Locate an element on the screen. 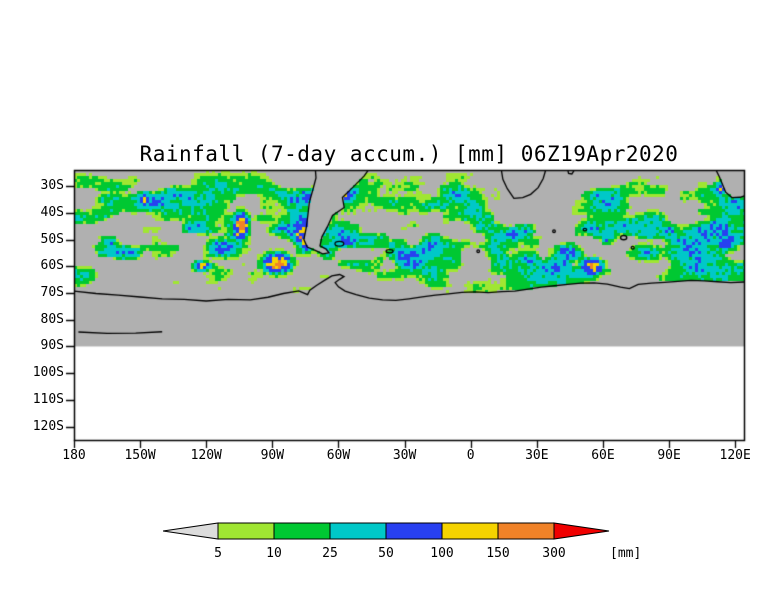 The image size is (784, 612). colorbar-tick-label: 25 is located at coordinates (330, 553).